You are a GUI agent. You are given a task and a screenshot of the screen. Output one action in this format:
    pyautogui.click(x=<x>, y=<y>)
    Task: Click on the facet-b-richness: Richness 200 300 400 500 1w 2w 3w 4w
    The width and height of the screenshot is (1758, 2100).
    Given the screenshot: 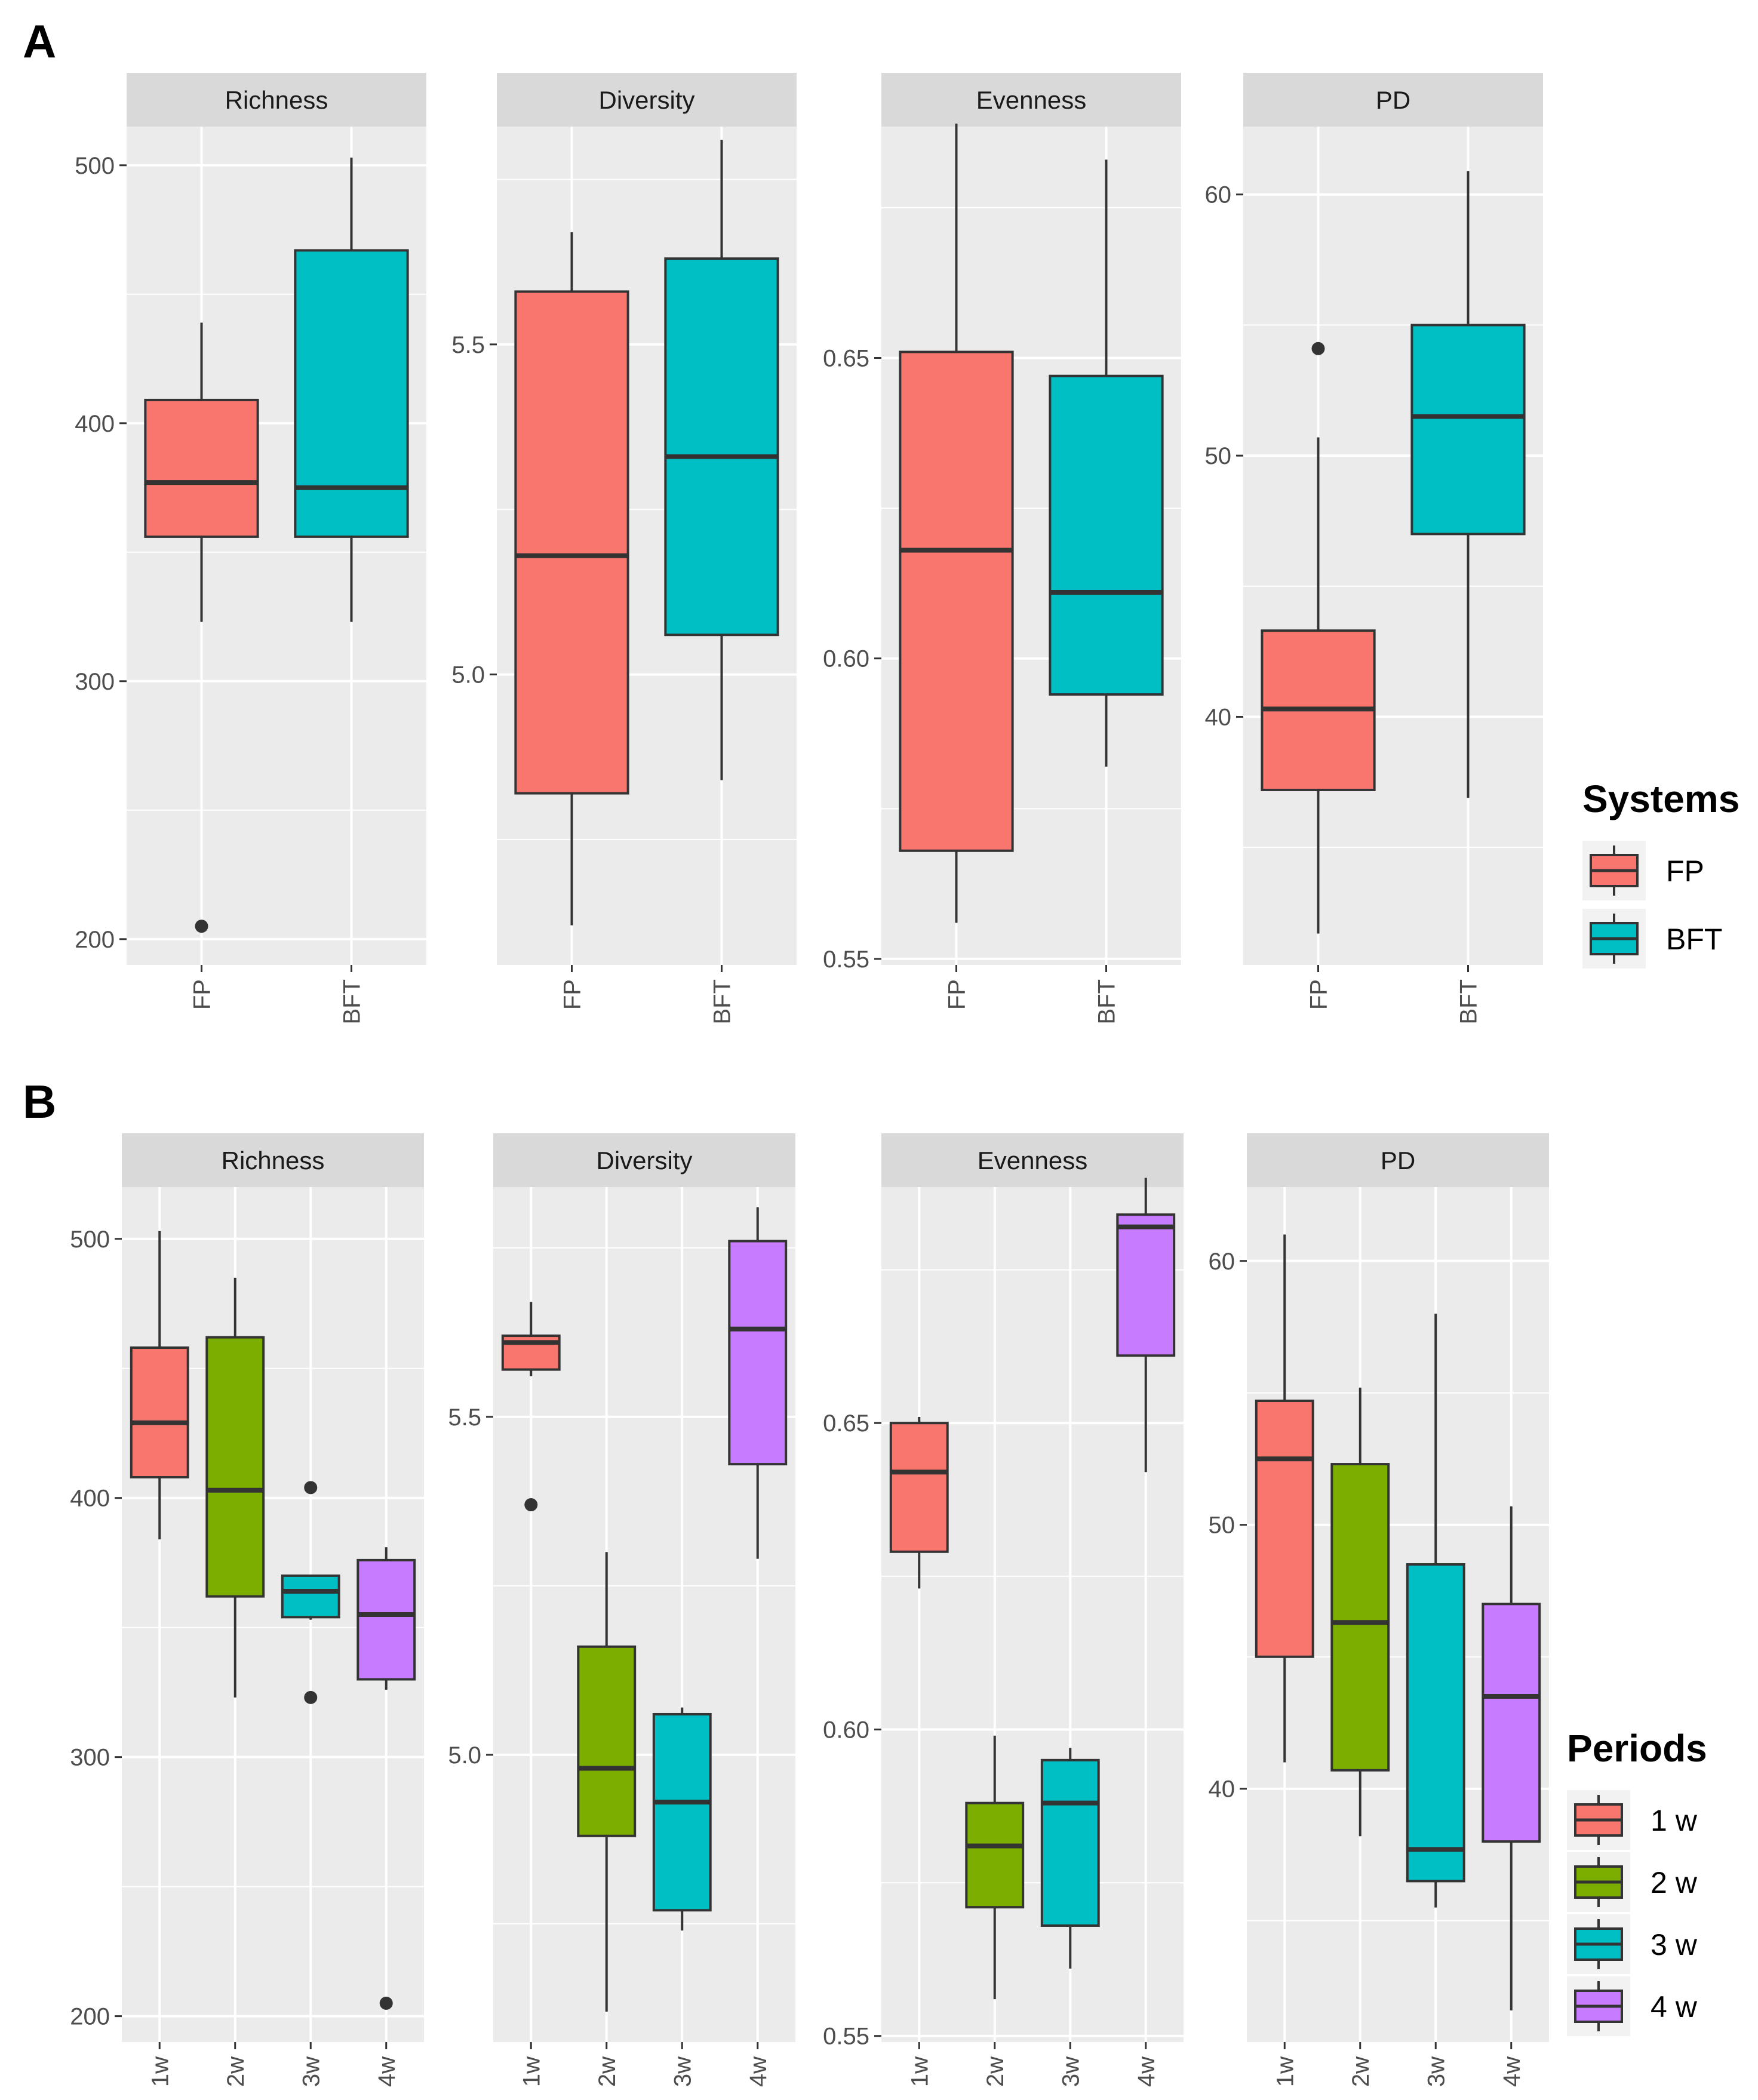 What is the action you would take?
    pyautogui.click(x=247, y=1610)
    